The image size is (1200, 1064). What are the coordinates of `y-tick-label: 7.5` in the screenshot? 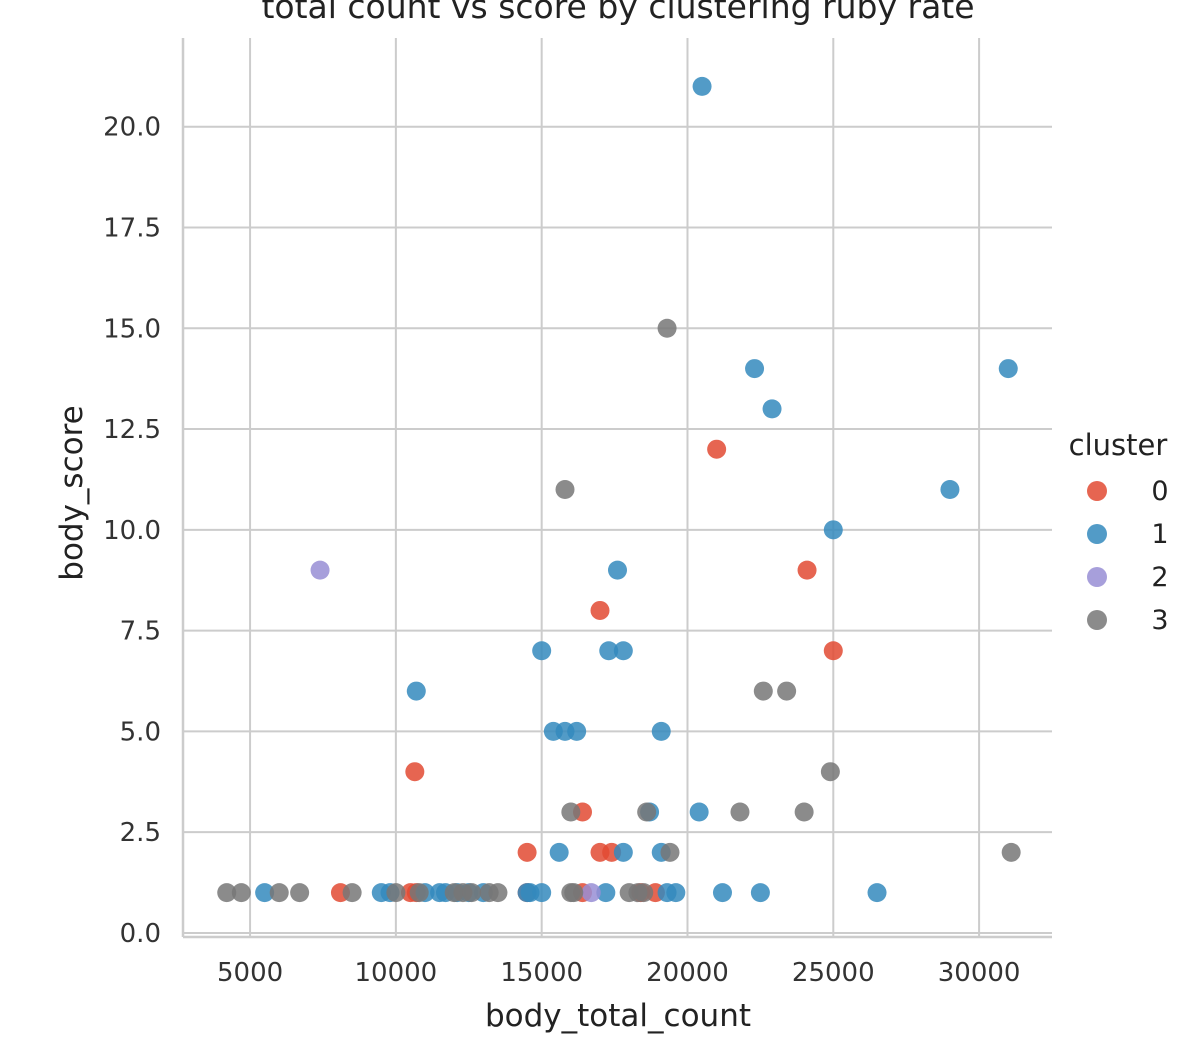 It's located at (140, 632).